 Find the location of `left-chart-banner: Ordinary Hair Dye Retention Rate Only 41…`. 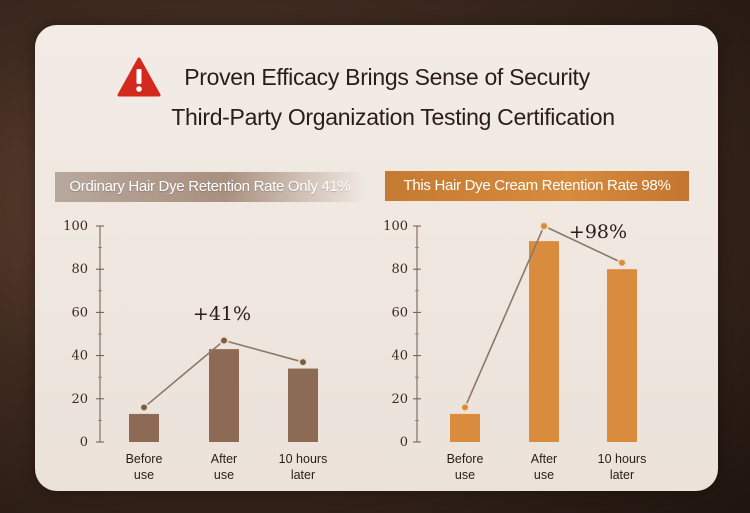

left-chart-banner: Ordinary Hair Dye Retention Rate Only 41… is located at coordinates (210, 187).